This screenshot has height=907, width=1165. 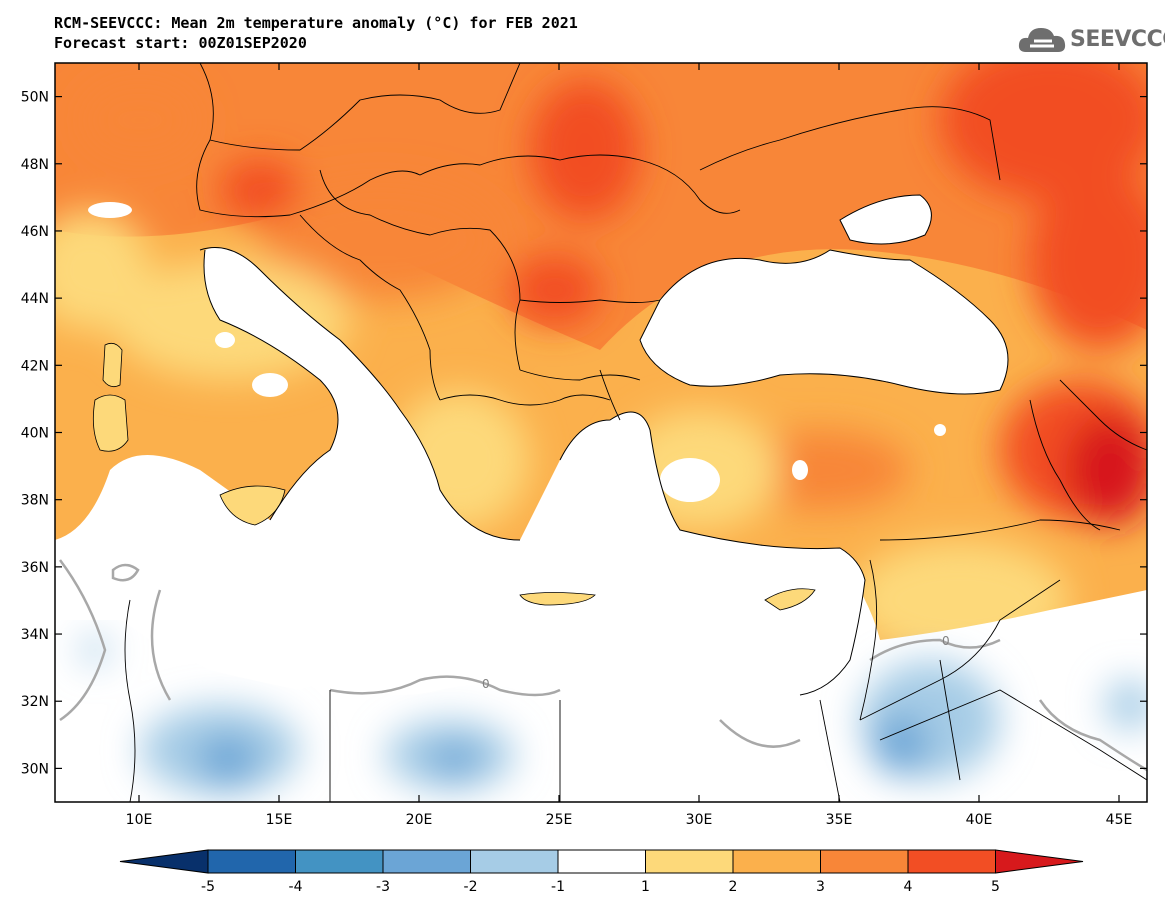 I want to click on lon-tick-label: 15E, so click(x=279, y=820).